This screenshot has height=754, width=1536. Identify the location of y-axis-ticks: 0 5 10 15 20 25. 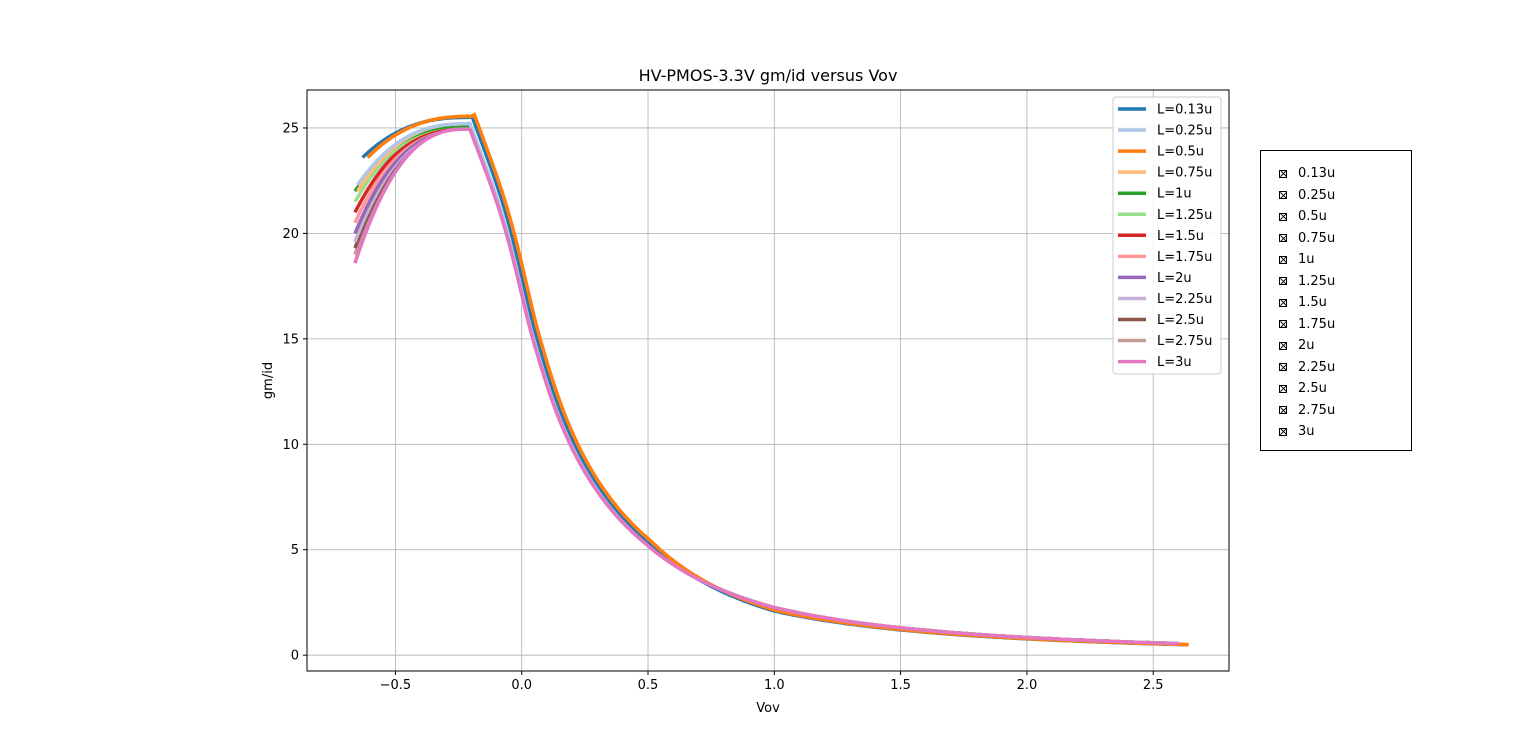
(294, 392).